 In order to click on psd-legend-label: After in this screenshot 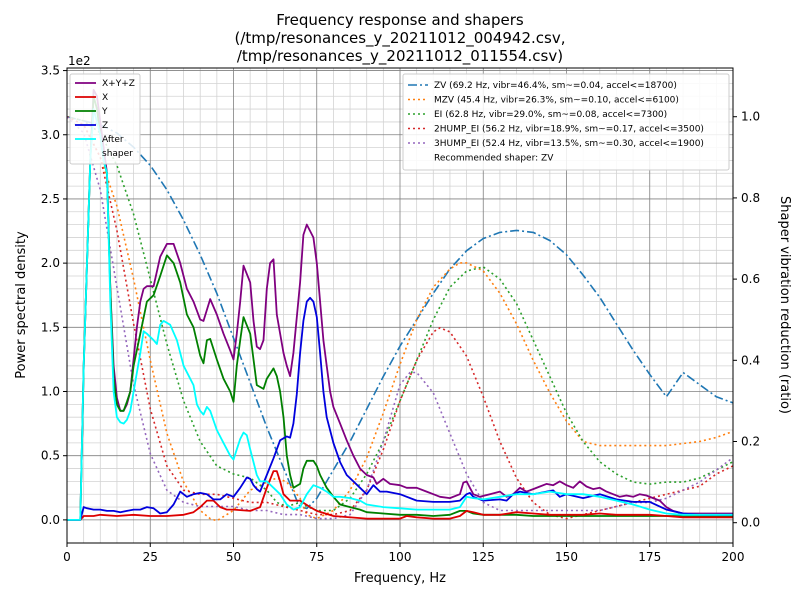, I will do `click(113, 140)`.